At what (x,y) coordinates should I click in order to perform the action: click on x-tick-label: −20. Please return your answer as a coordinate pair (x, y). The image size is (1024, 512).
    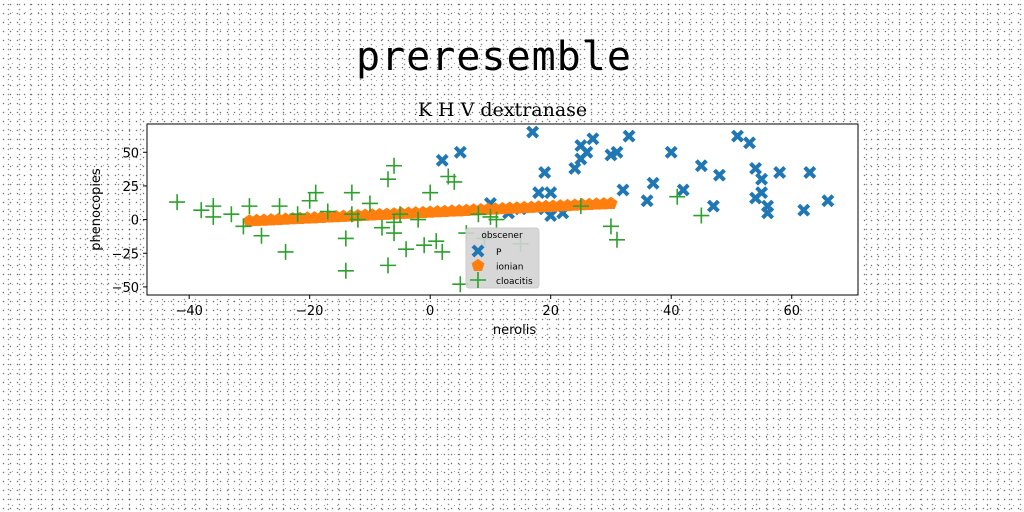
    Looking at the image, I should click on (309, 311).